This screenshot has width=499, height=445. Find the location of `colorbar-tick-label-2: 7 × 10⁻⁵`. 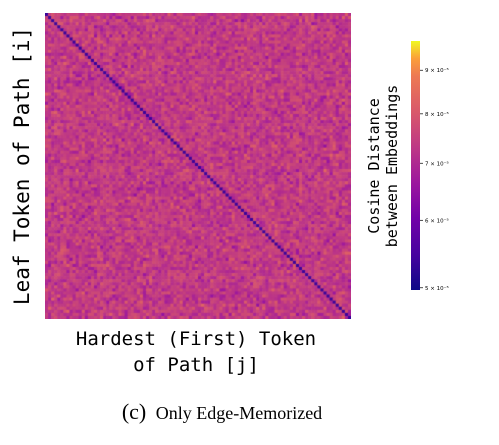

colorbar-tick-label-2: 7 × 10⁻⁵ is located at coordinates (437, 163).